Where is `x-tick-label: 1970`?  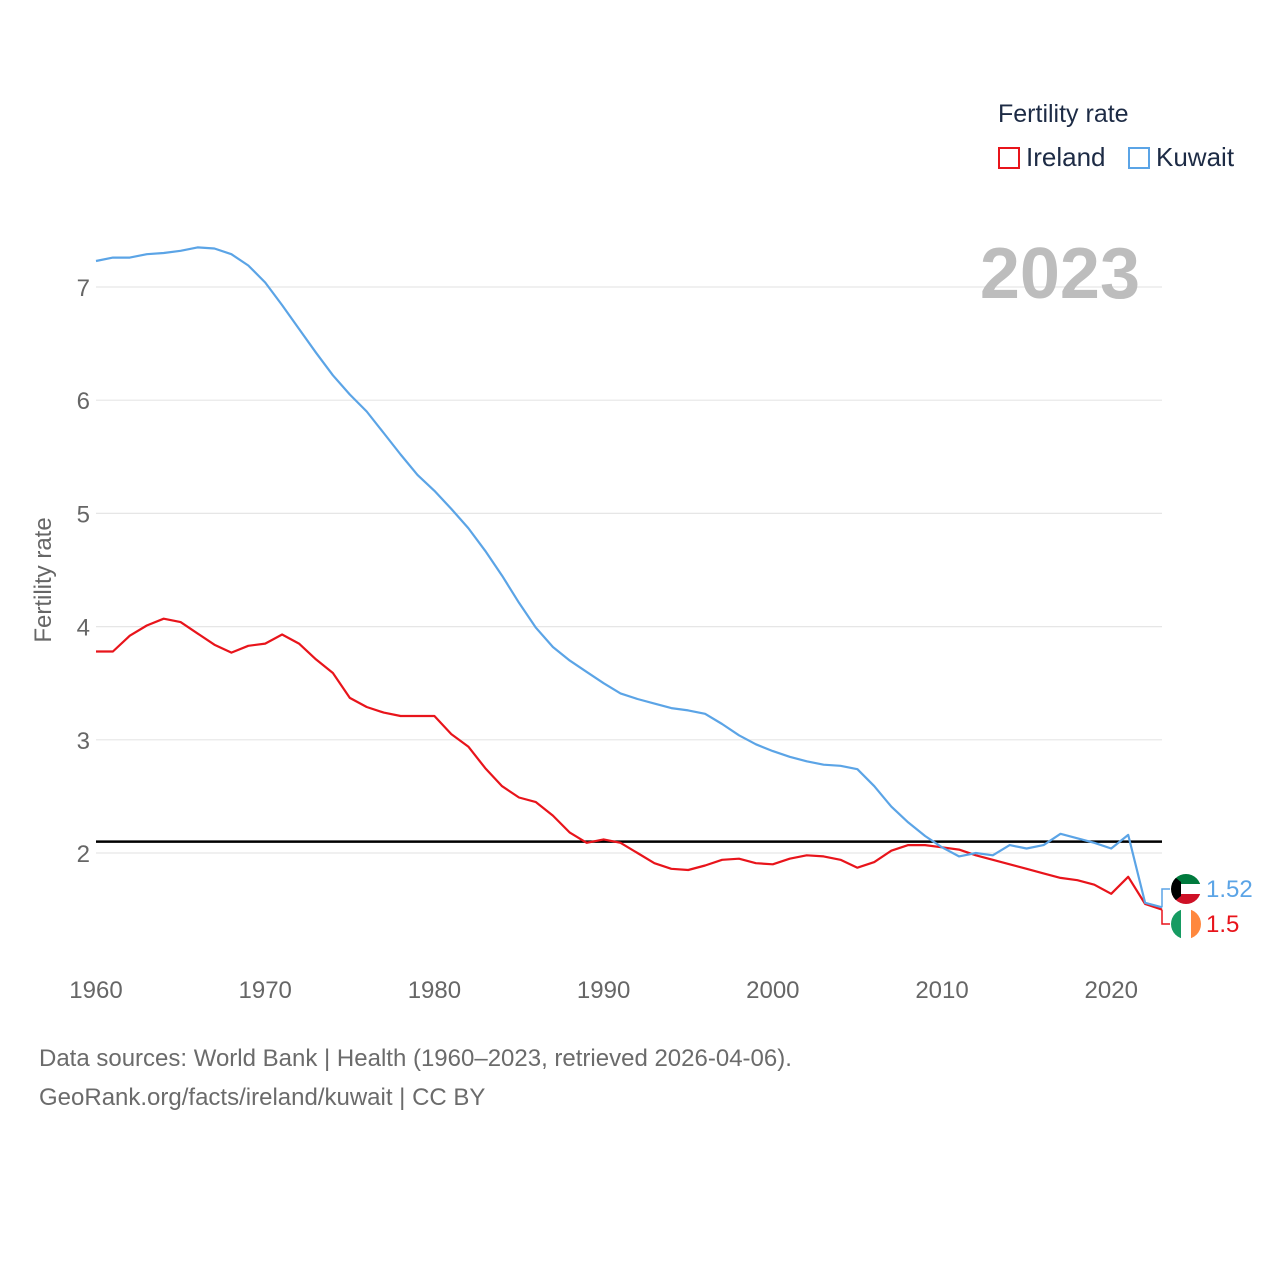 x-tick-label: 1970 is located at coordinates (265, 990).